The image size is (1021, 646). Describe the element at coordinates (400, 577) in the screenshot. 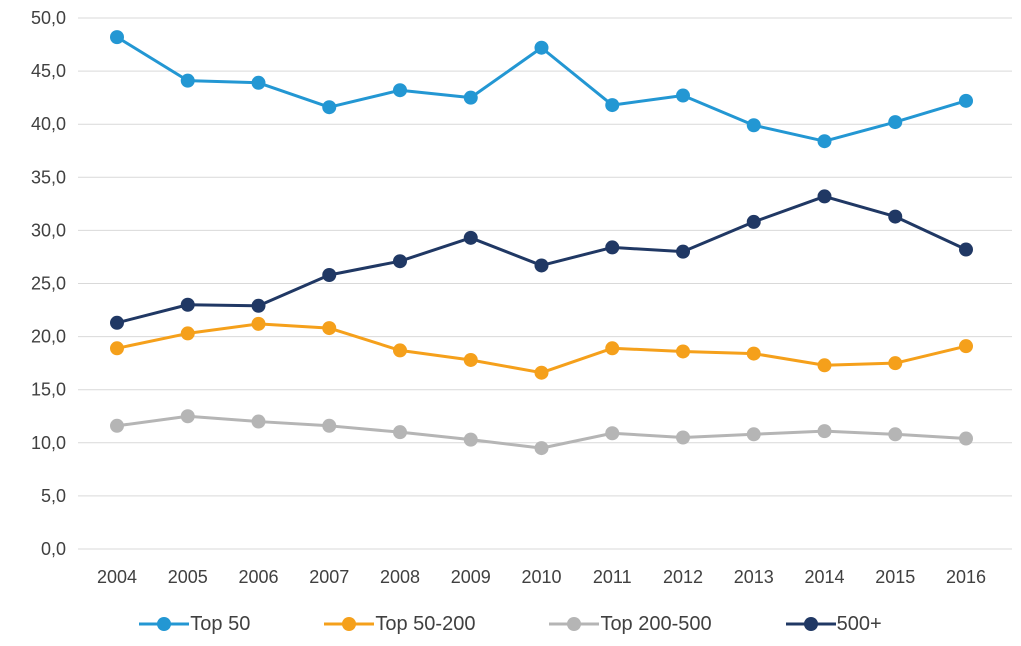

I see `x-tick-label: 2008` at that location.